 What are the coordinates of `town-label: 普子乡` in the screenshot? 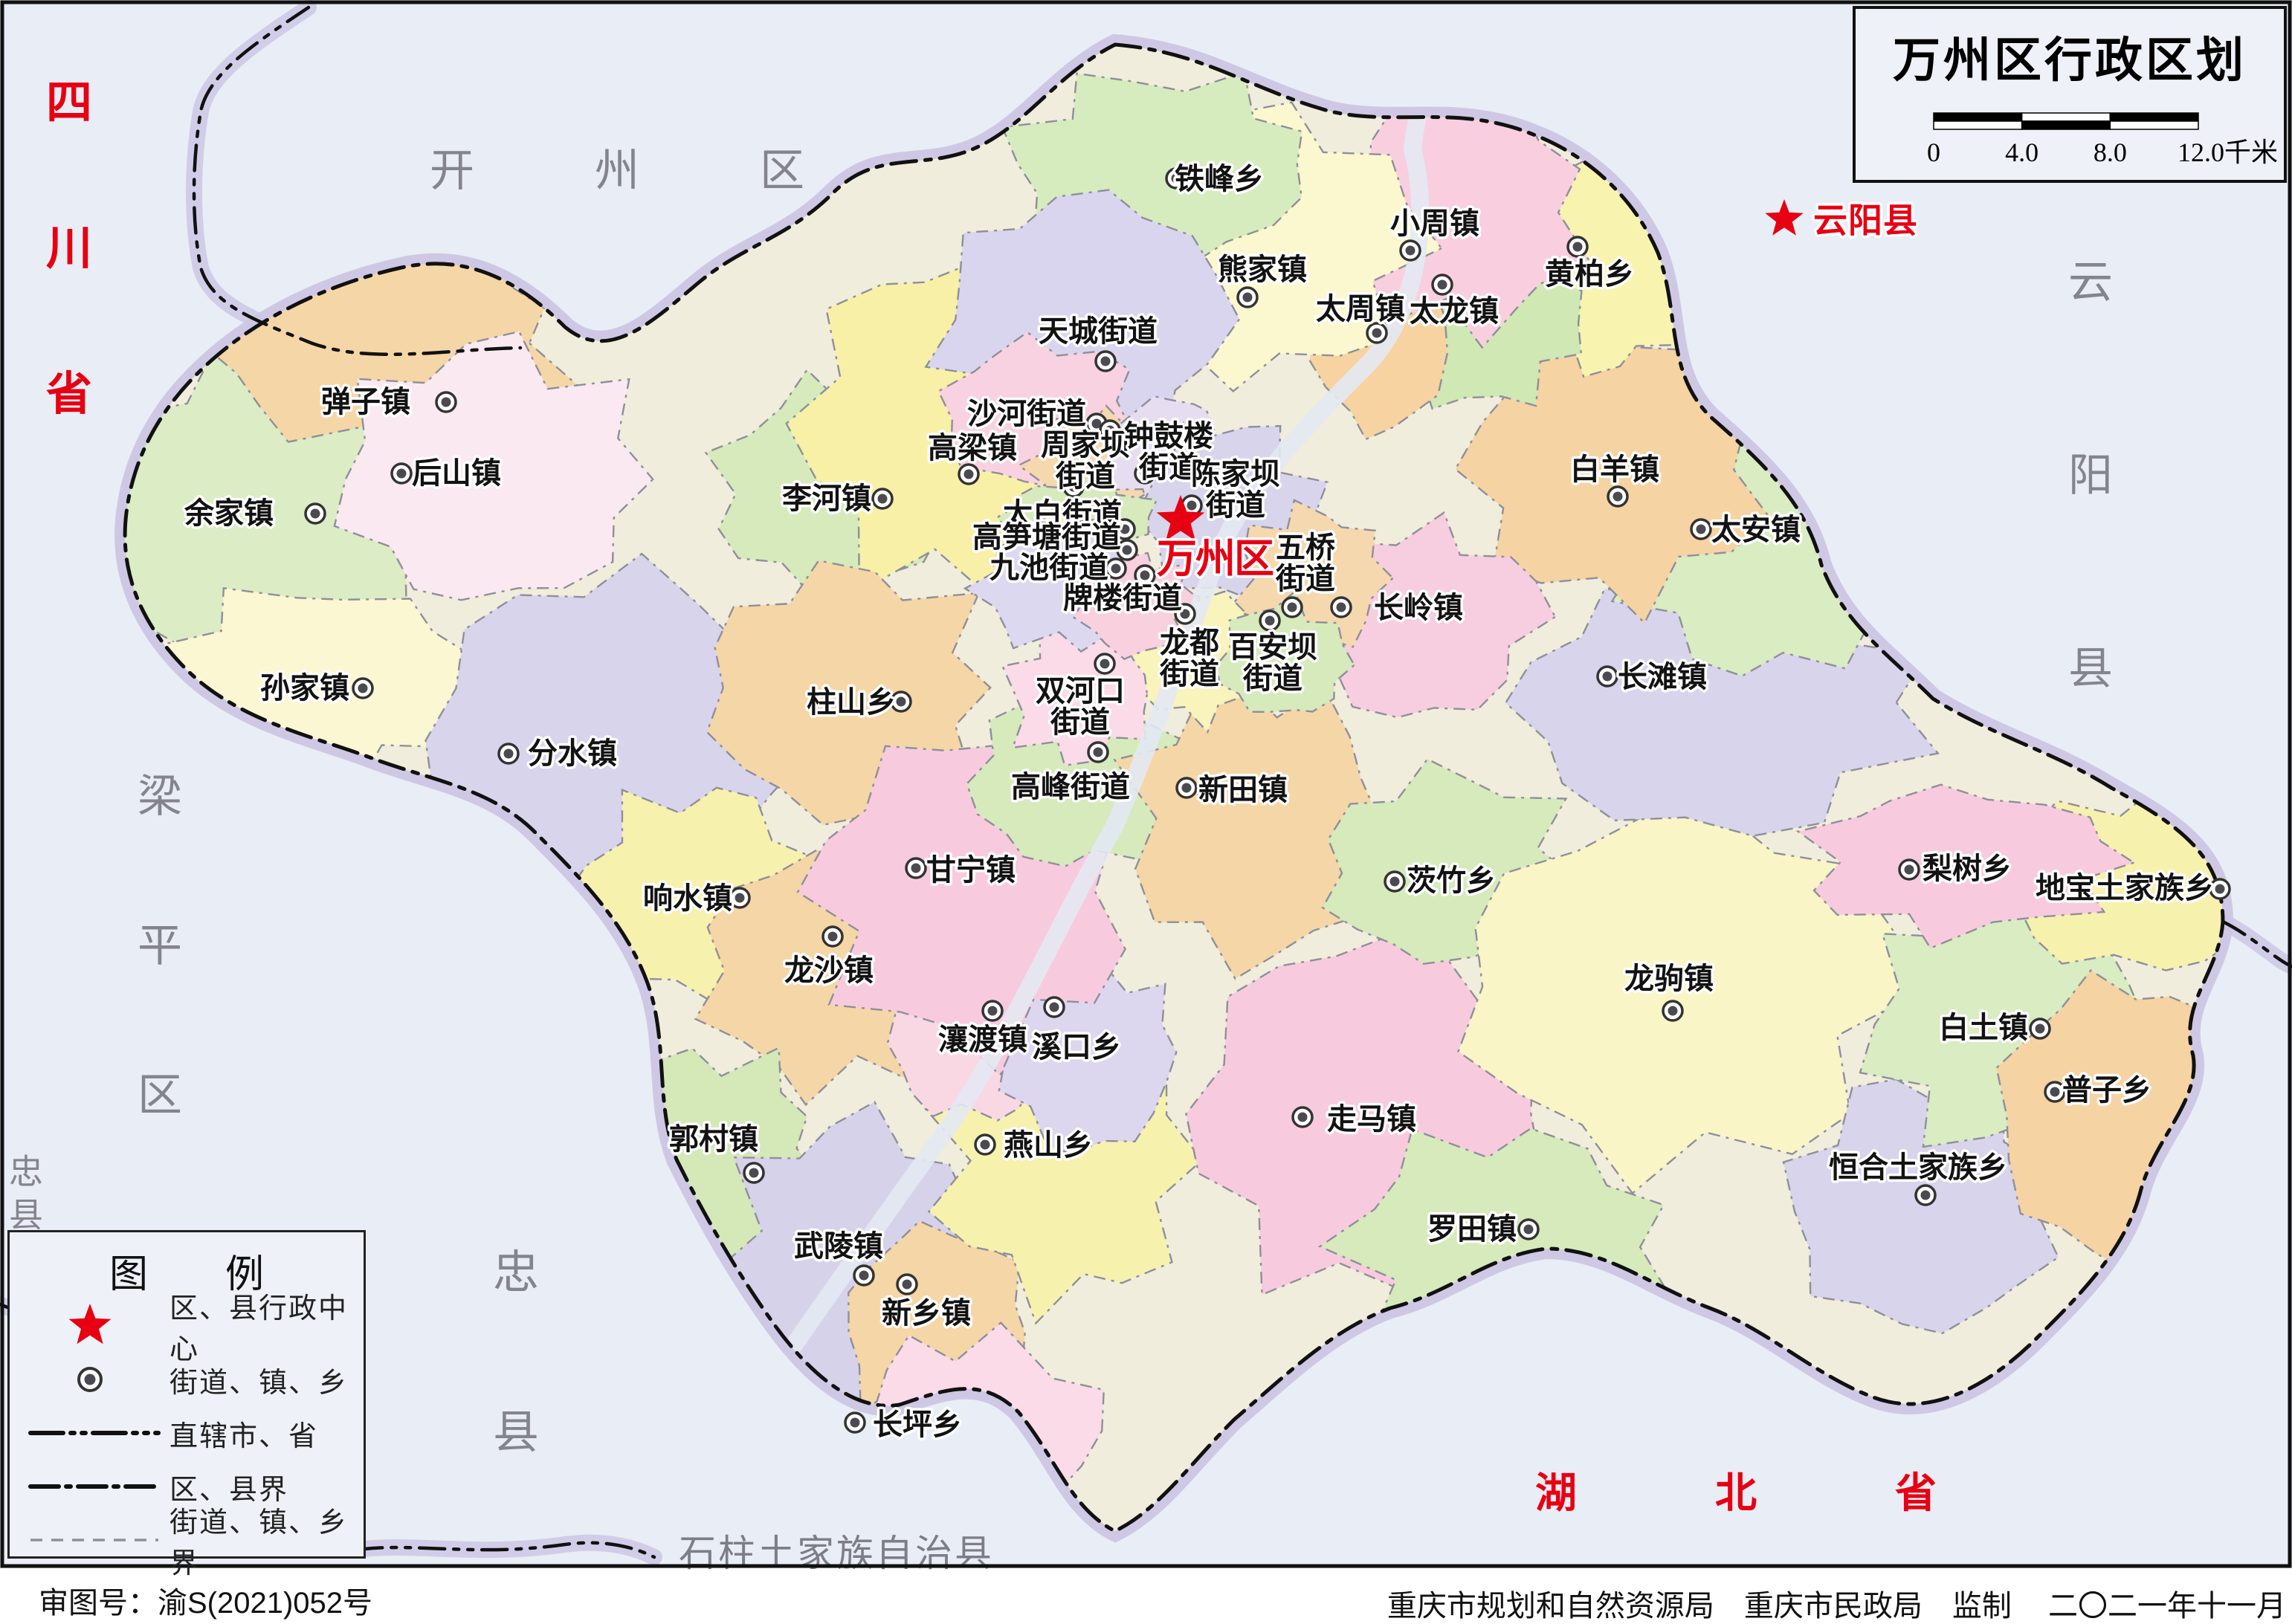 It's located at (2106, 1090).